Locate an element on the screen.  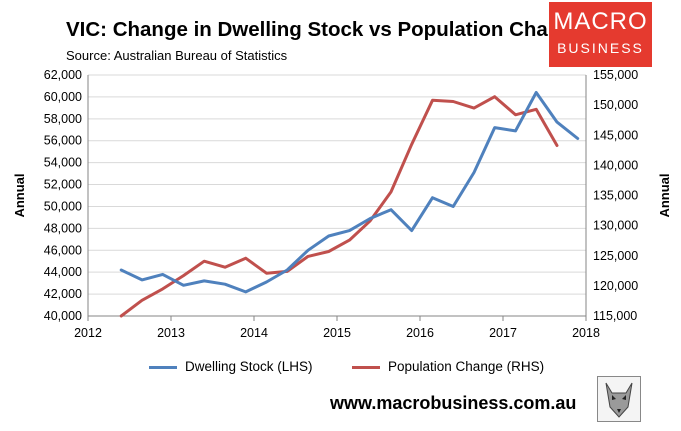
logo-line-1: MACRO is located at coordinates (600, 21).